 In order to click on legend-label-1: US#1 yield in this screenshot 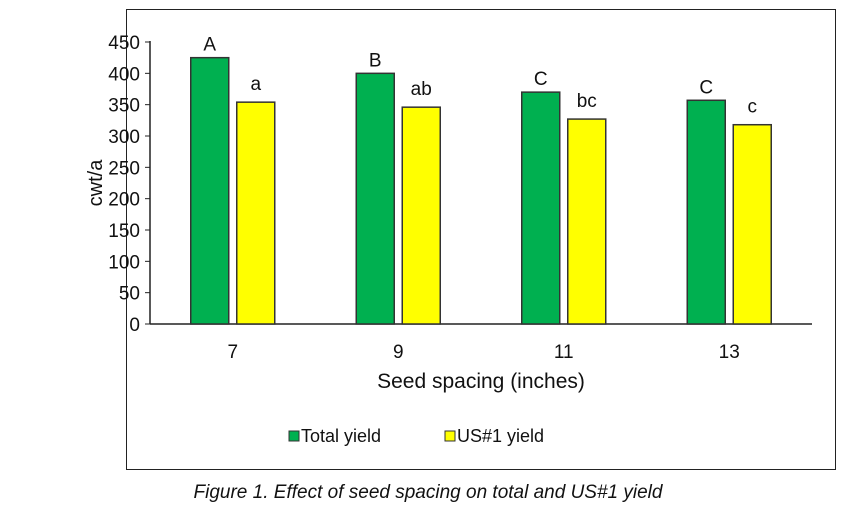, I will do `click(500, 436)`.